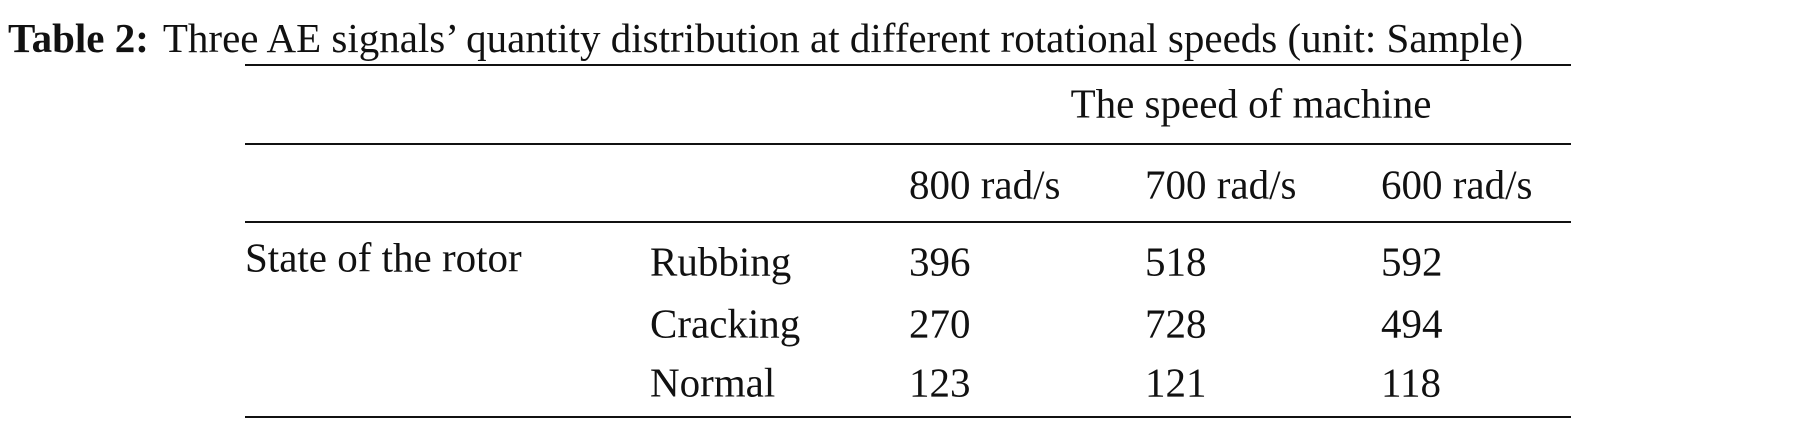 The image size is (1800, 425). What do you see at coordinates (383, 257) in the screenshot?
I see `row-group: State of the rotor` at bounding box center [383, 257].